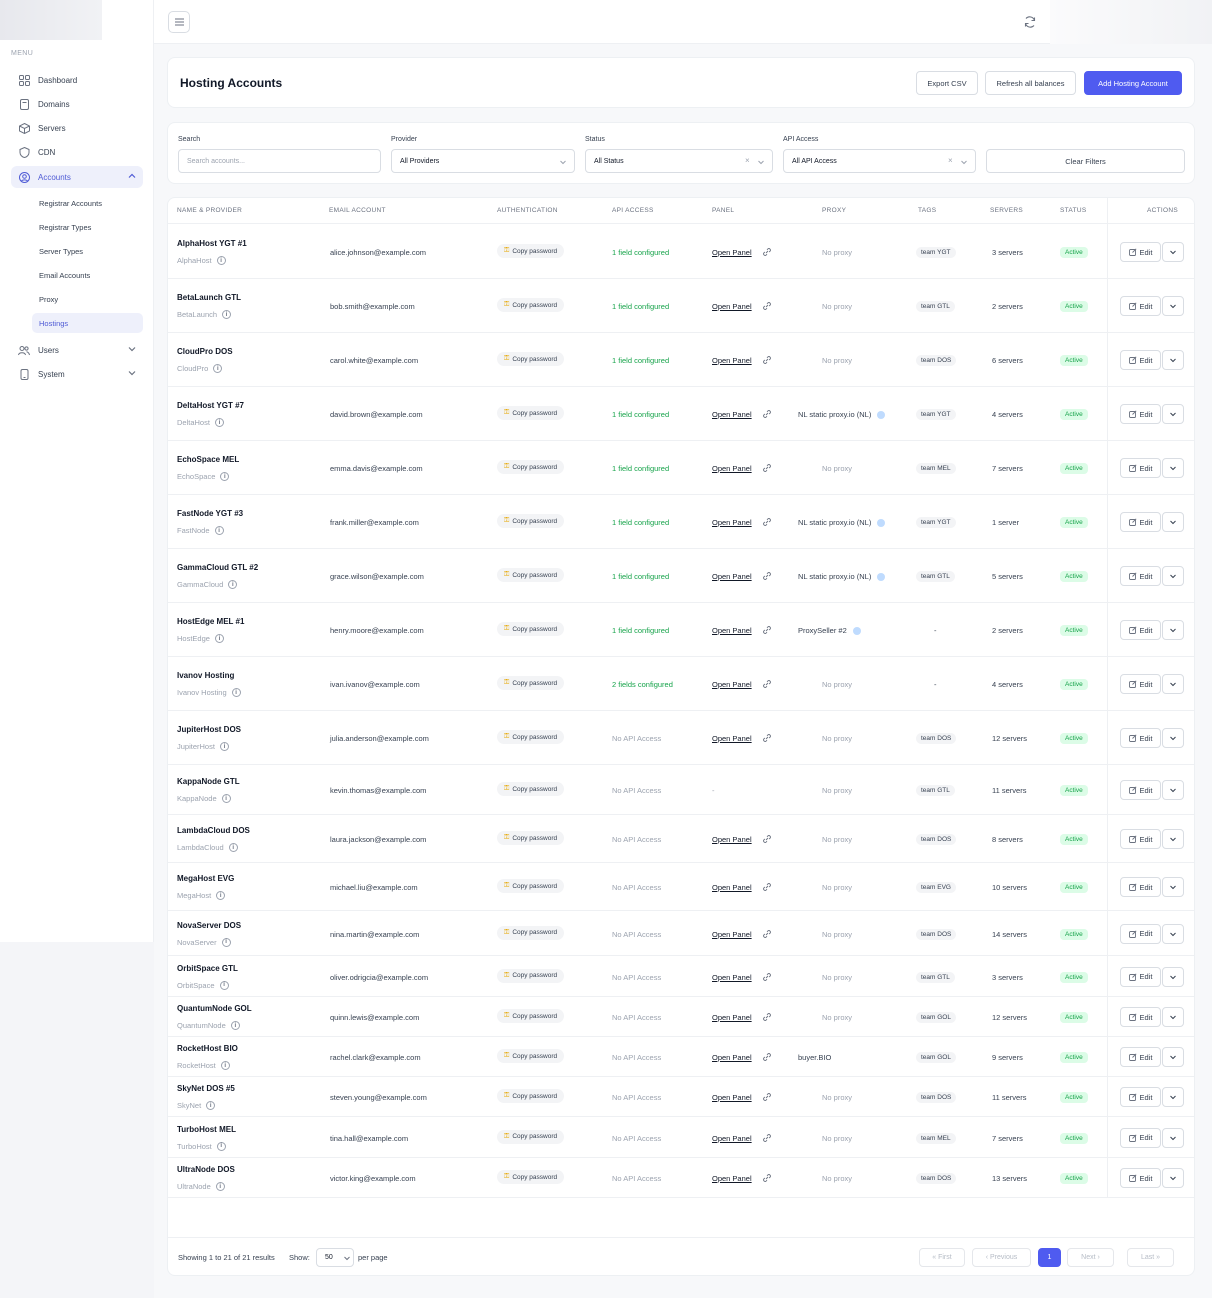 The height and width of the screenshot is (1298, 1212). Describe the element at coordinates (77, 374) in the screenshot. I see `nav-system: System` at that location.